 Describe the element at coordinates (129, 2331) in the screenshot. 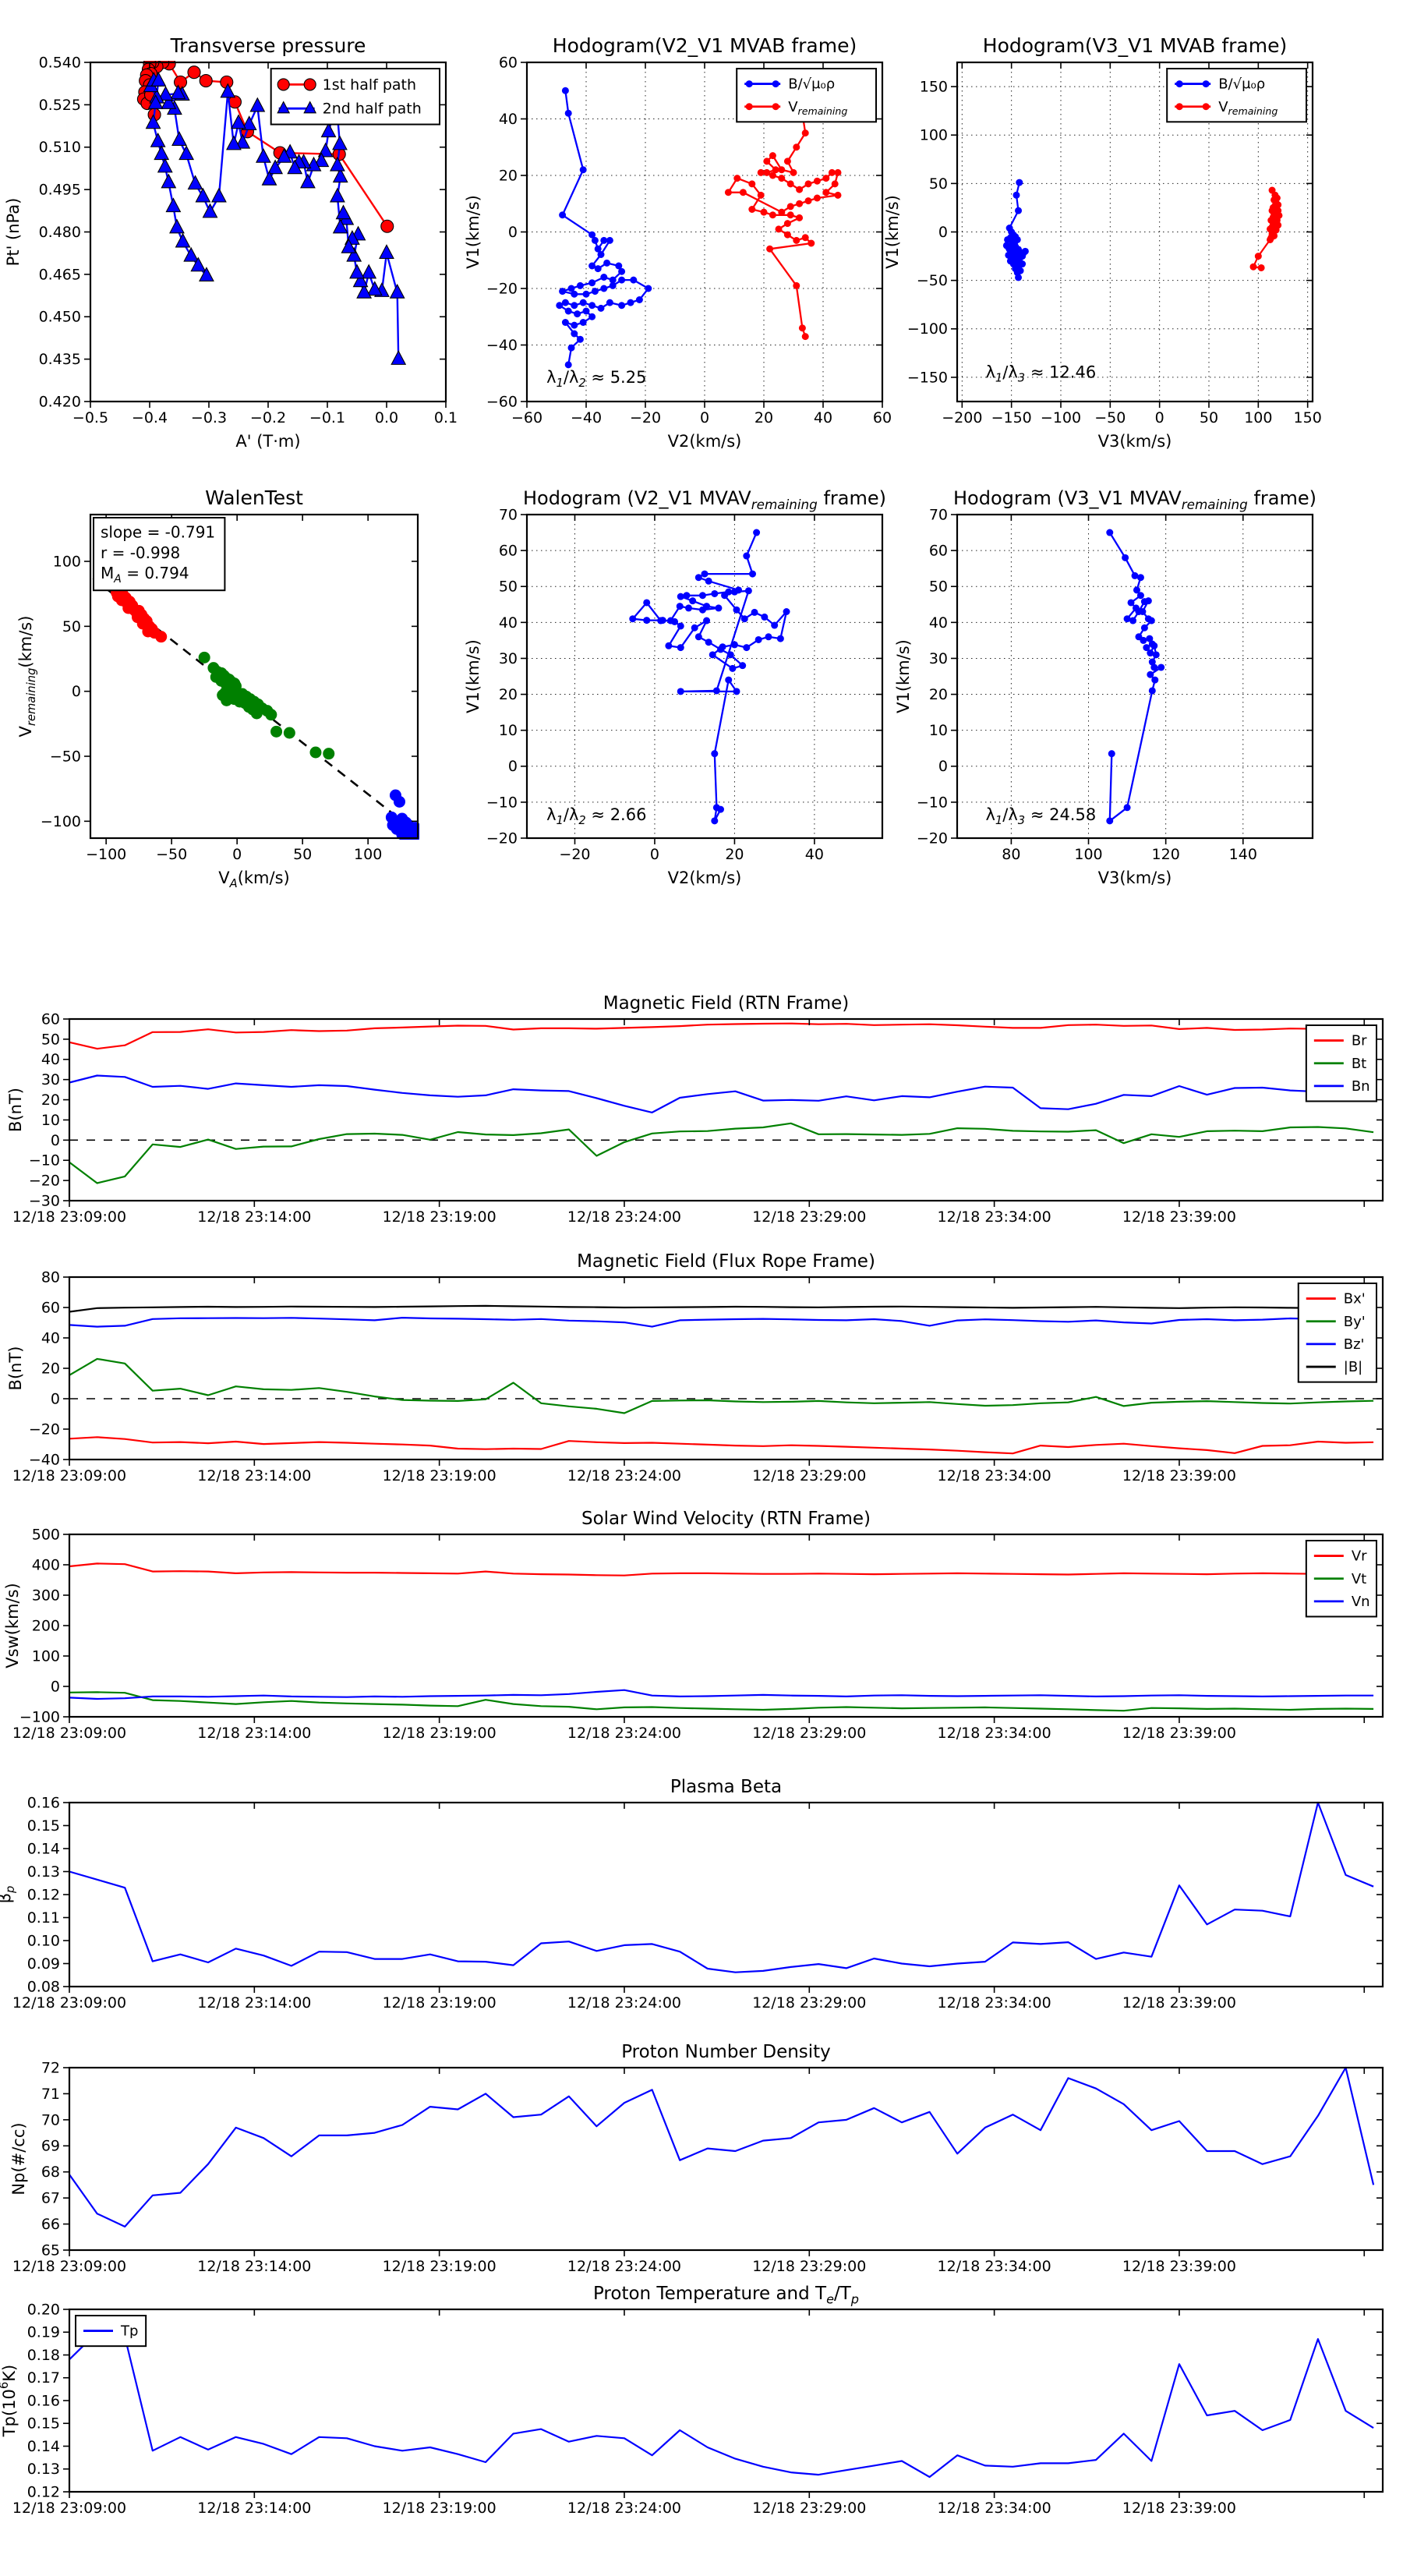

I see `legend-label: Tp` at that location.